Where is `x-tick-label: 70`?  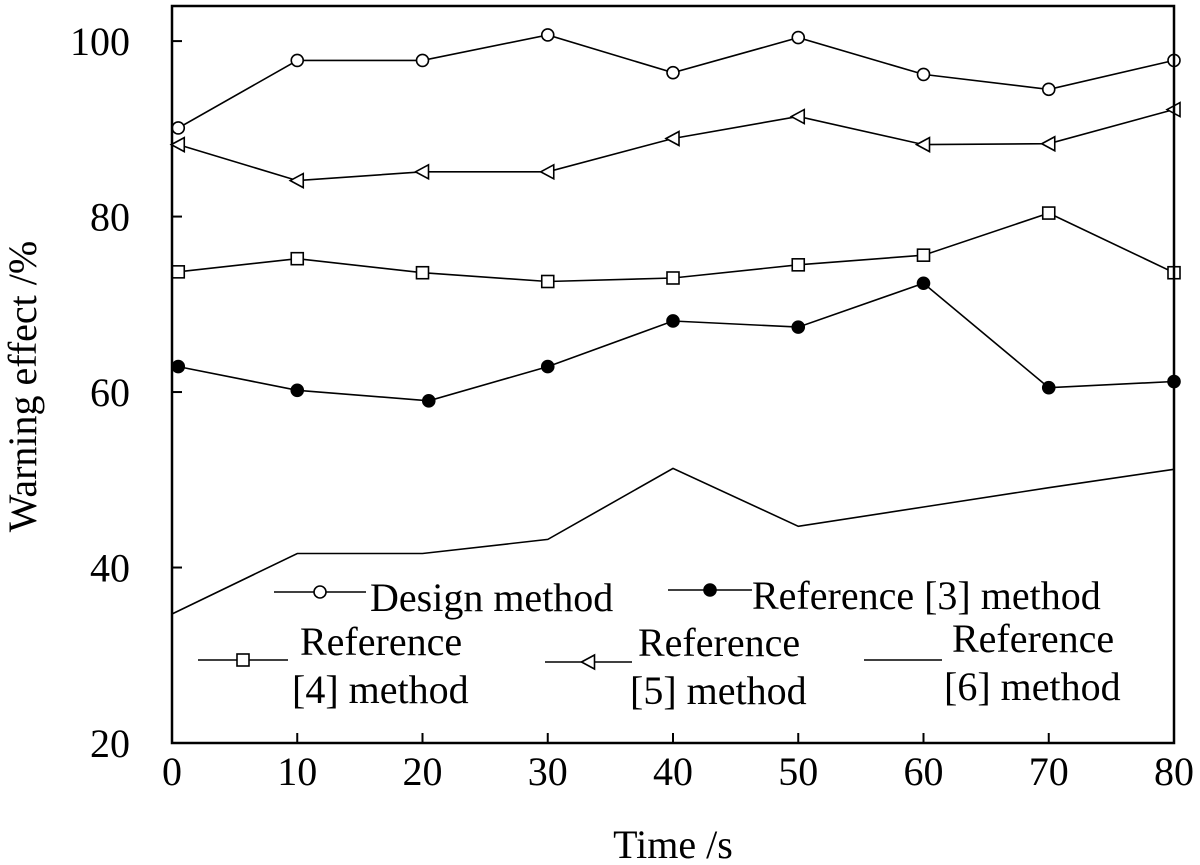
x-tick-label: 70 is located at coordinates (1049, 771).